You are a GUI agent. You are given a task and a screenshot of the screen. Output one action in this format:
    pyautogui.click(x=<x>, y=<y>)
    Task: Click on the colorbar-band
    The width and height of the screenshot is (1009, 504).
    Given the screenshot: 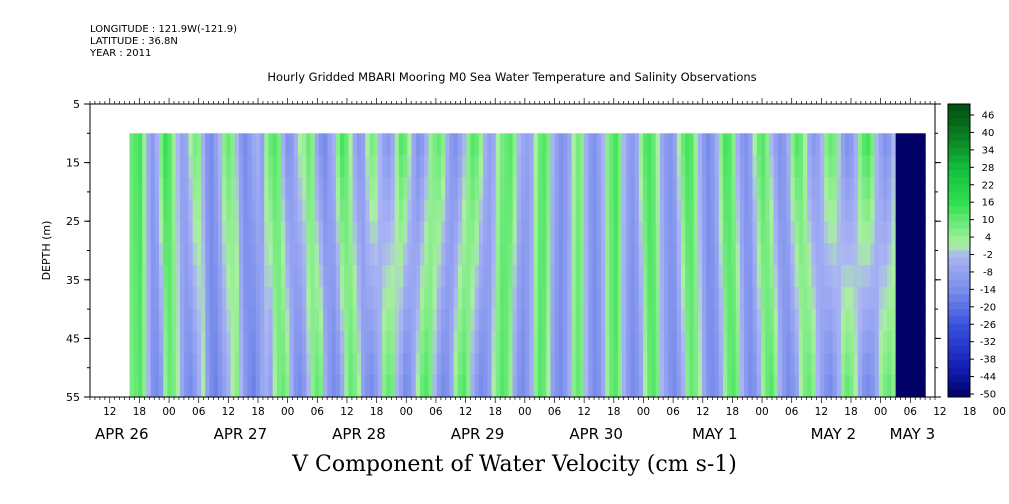 What is the action you would take?
    pyautogui.click(x=959, y=254)
    